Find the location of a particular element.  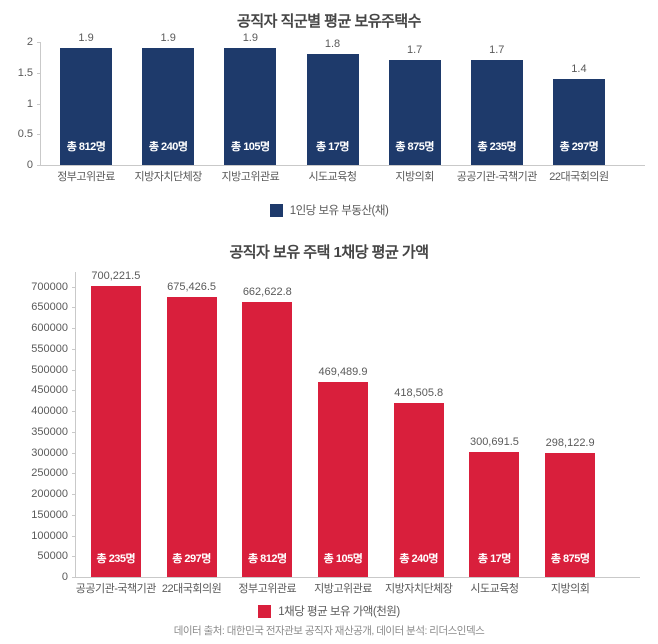

legend: 1채당 평균 보유 가액(천원) is located at coordinates (329, 611).